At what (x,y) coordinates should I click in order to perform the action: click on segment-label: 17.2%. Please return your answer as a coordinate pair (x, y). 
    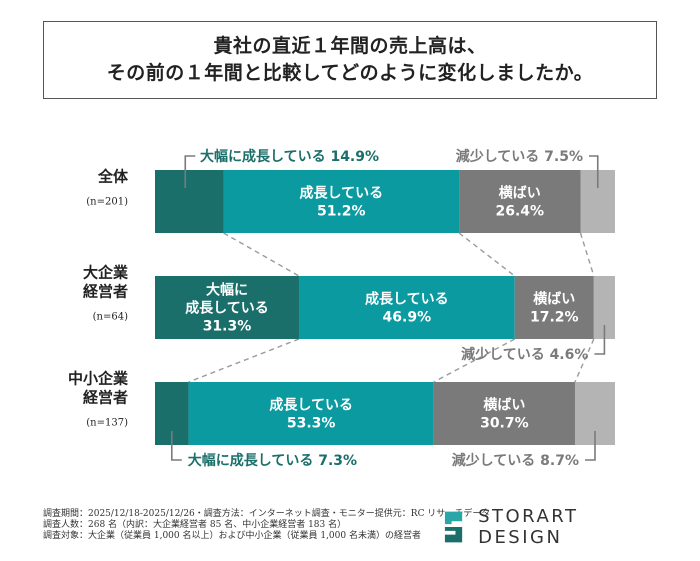
    Looking at the image, I should click on (554, 318).